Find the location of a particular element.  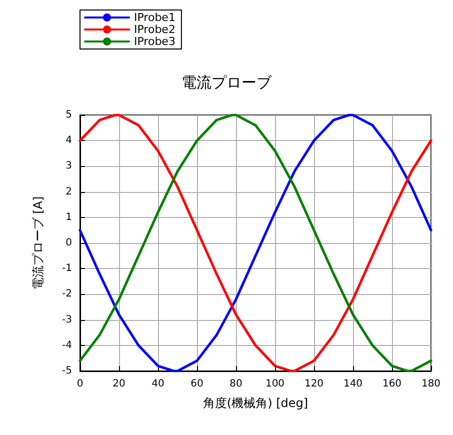

y-tick-label: 3 is located at coordinates (69, 166).